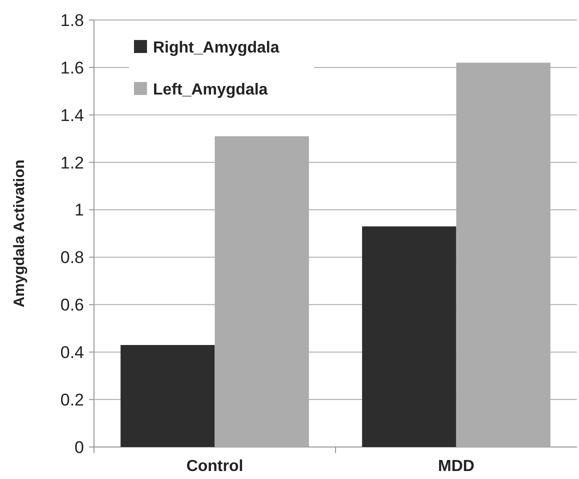 The width and height of the screenshot is (579, 479). I want to click on y-tick-label: 0.6, so click(72, 305).